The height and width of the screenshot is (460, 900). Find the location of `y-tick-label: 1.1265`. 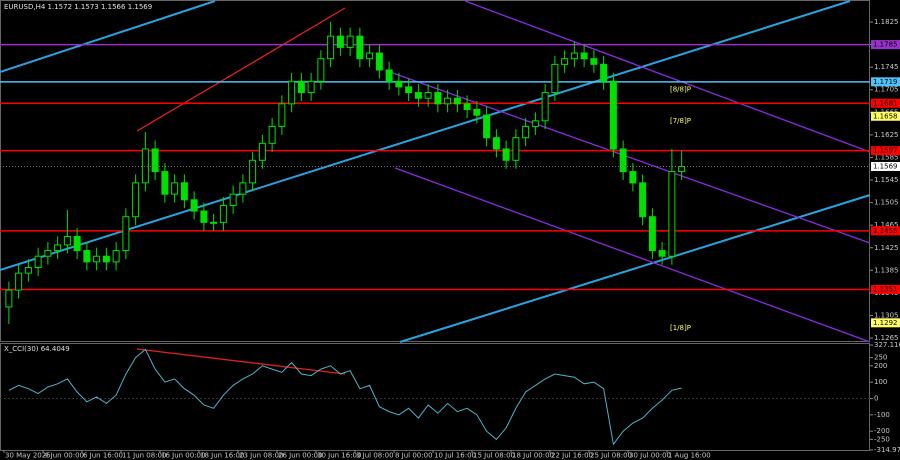

y-tick-label: 1.1265 is located at coordinates (886, 338).